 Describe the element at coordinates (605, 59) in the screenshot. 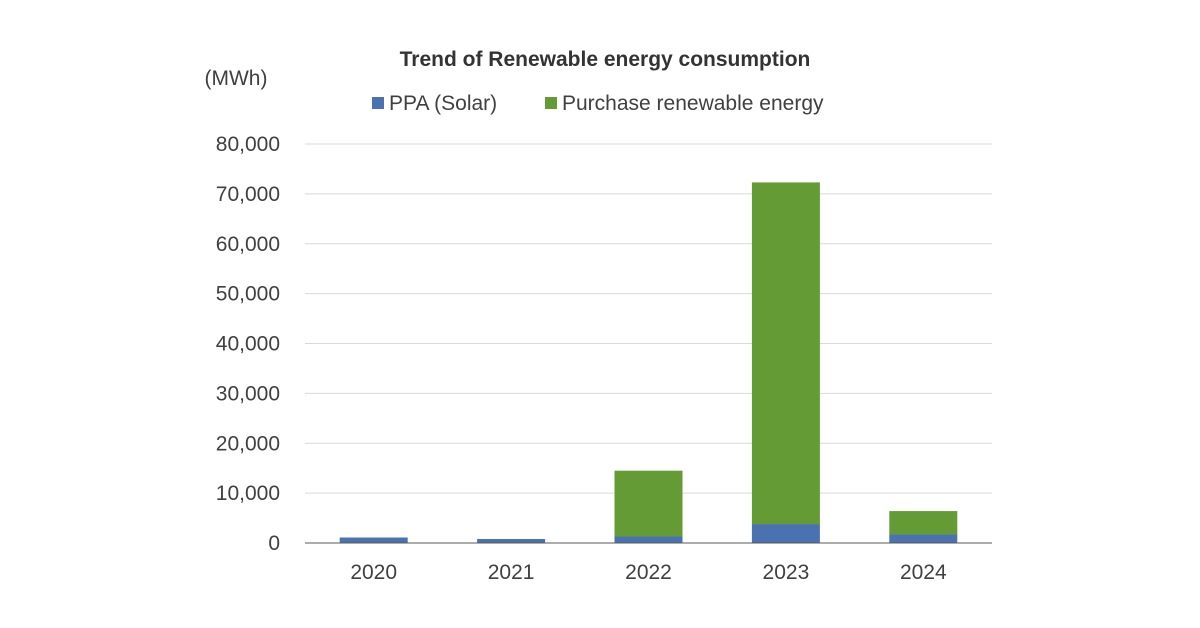

I see `chart-title: Trend of Renewable energy consumption` at that location.